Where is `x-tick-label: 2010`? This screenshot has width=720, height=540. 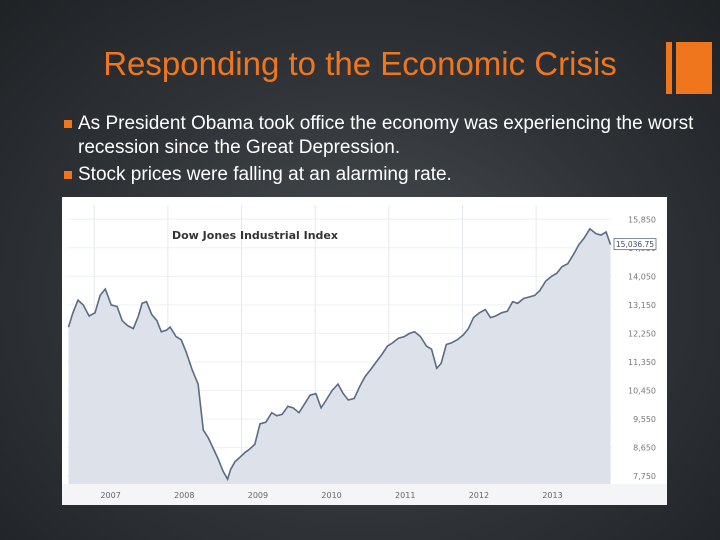 x-tick-label: 2010 is located at coordinates (331, 495).